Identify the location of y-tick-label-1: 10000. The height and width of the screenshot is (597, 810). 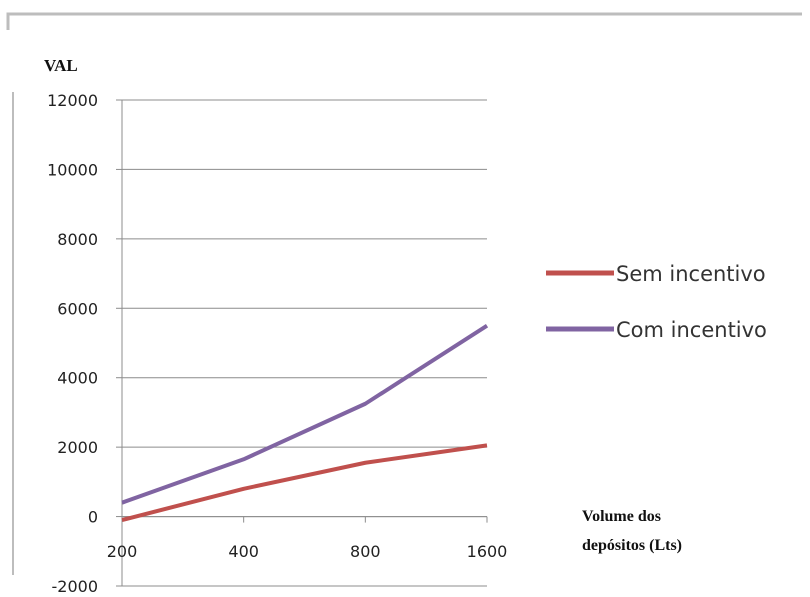
(72, 169).